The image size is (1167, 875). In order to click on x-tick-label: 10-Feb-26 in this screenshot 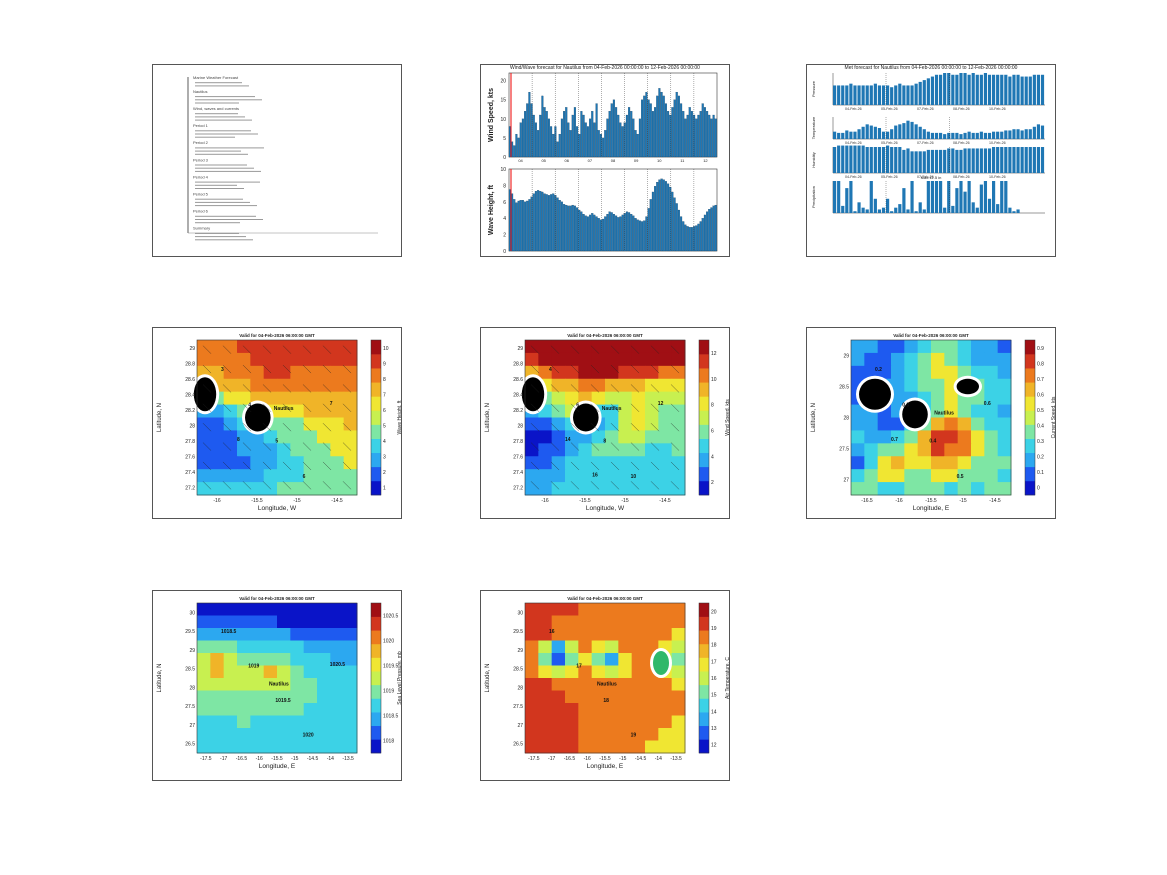, I will do `click(997, 177)`.